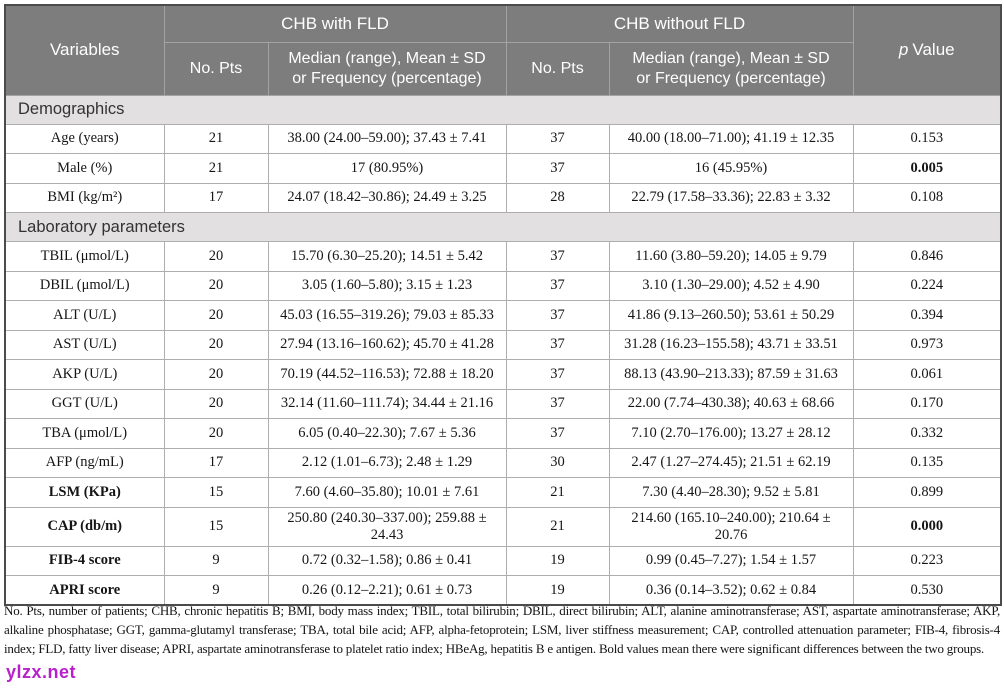 Image resolution: width=1004 pixels, height=689 pixels. Describe the element at coordinates (927, 492) in the screenshot. I see `p-value-cell: 0.899` at that location.